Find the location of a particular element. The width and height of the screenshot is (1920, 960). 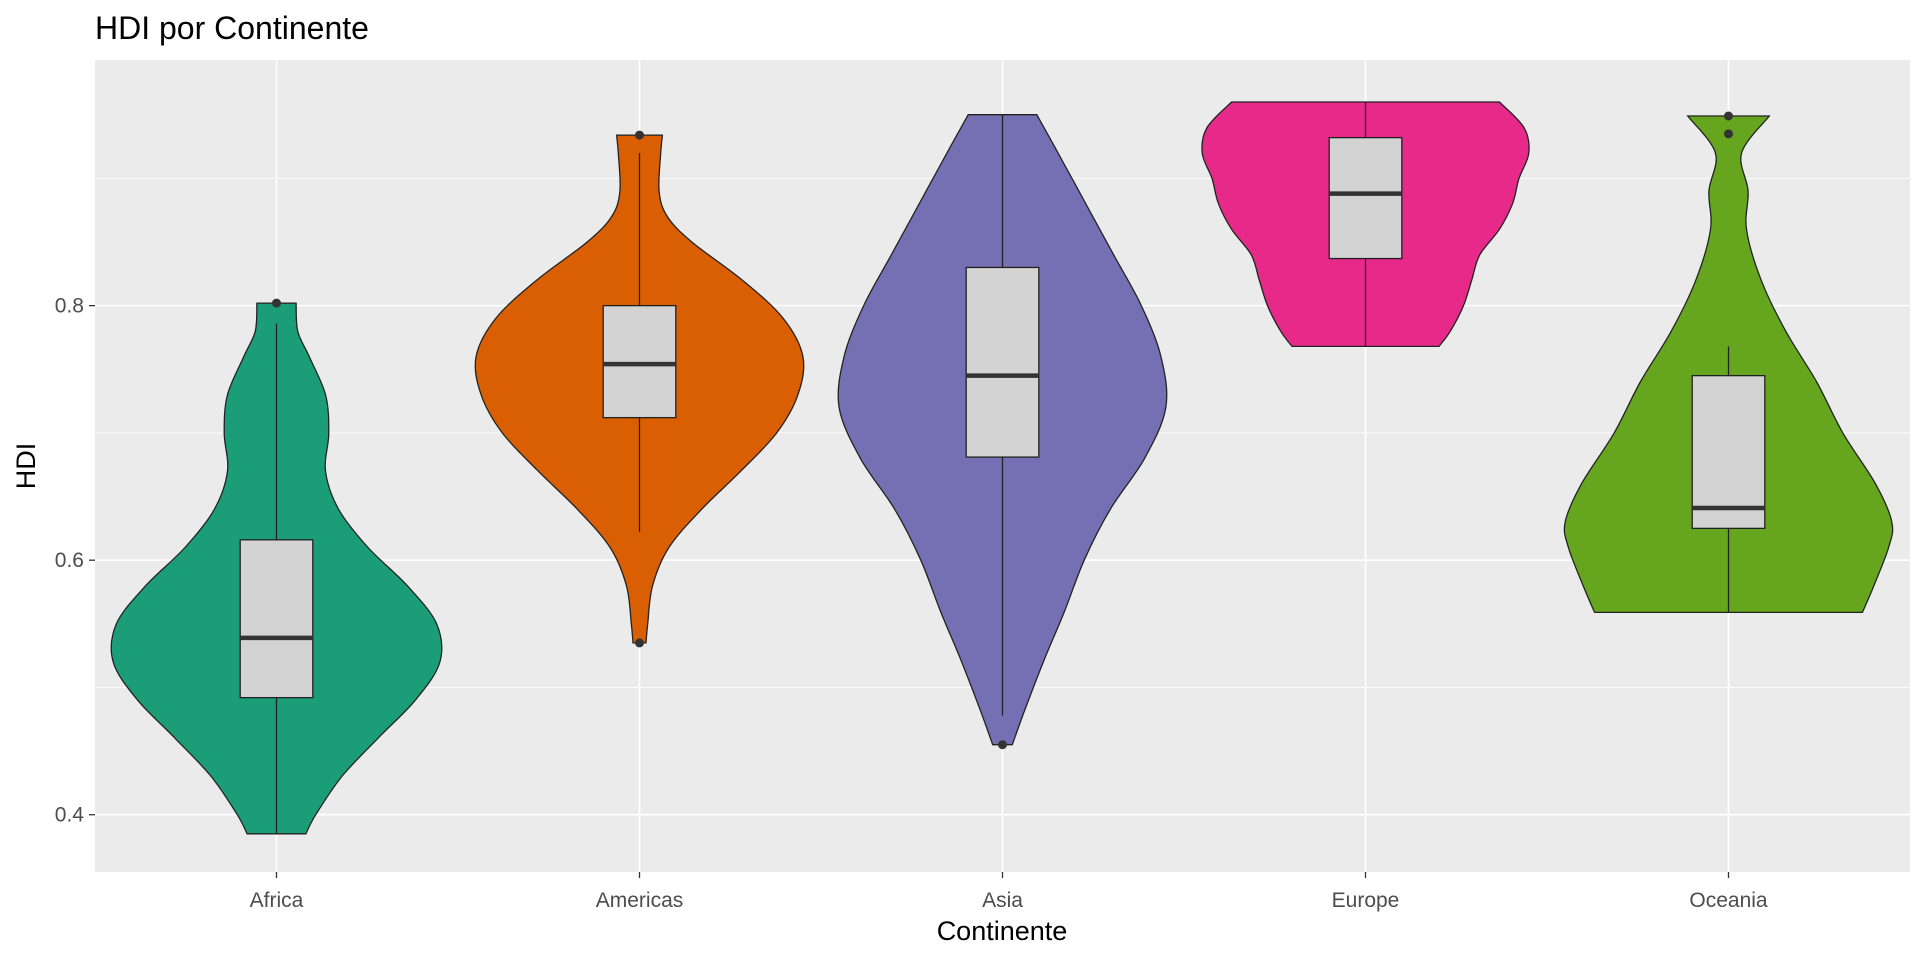

y-tick-label: 0.6 is located at coordinates (69, 560).